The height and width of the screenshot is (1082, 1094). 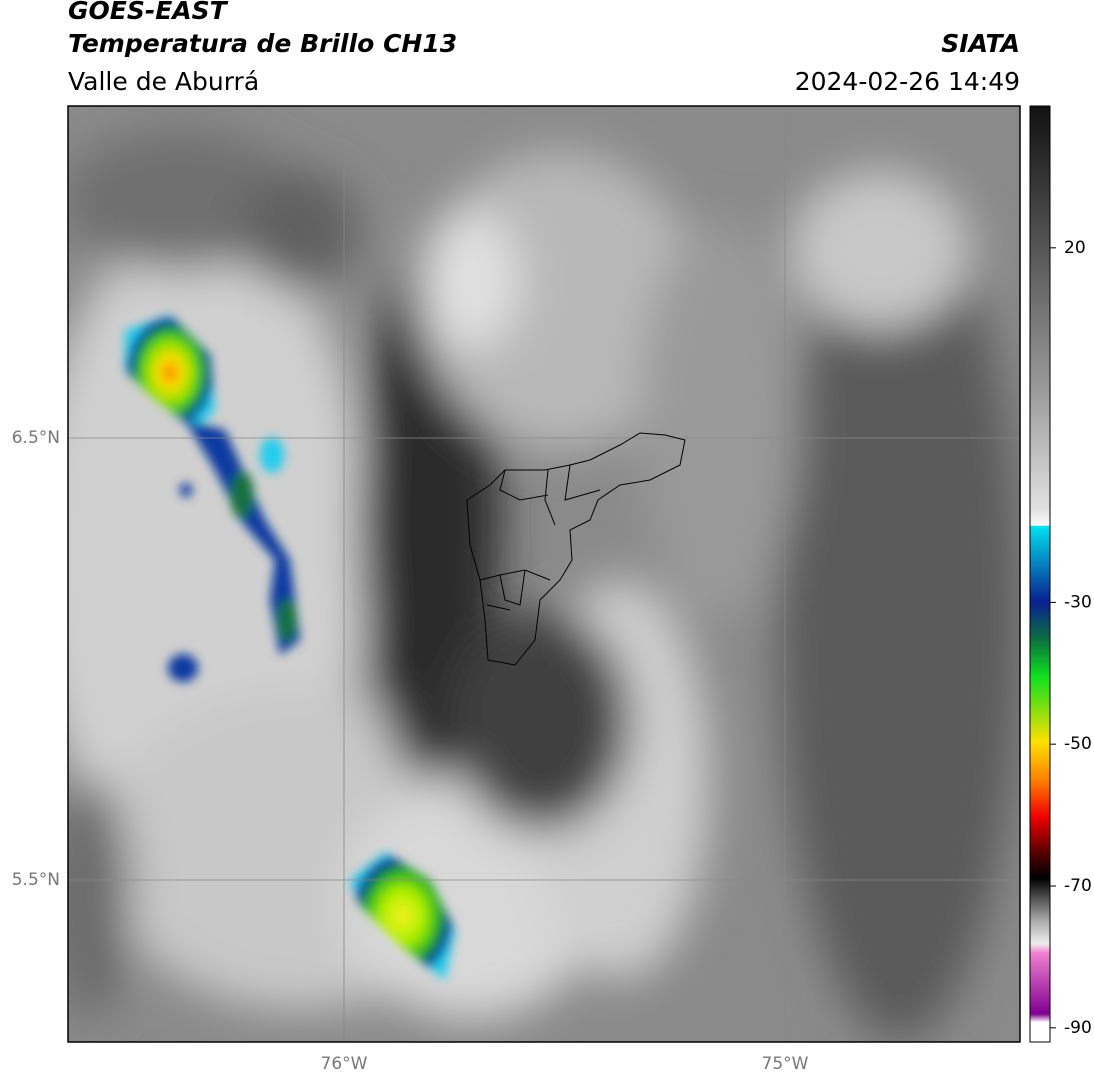 What do you see at coordinates (576, 549) in the screenshot?
I see `valle-aburra-boundary` at bounding box center [576, 549].